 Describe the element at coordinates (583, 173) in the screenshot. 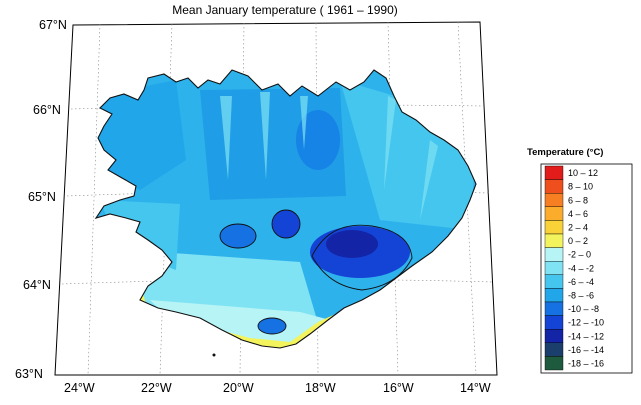

I see `legend-label: 10 – 12` at that location.